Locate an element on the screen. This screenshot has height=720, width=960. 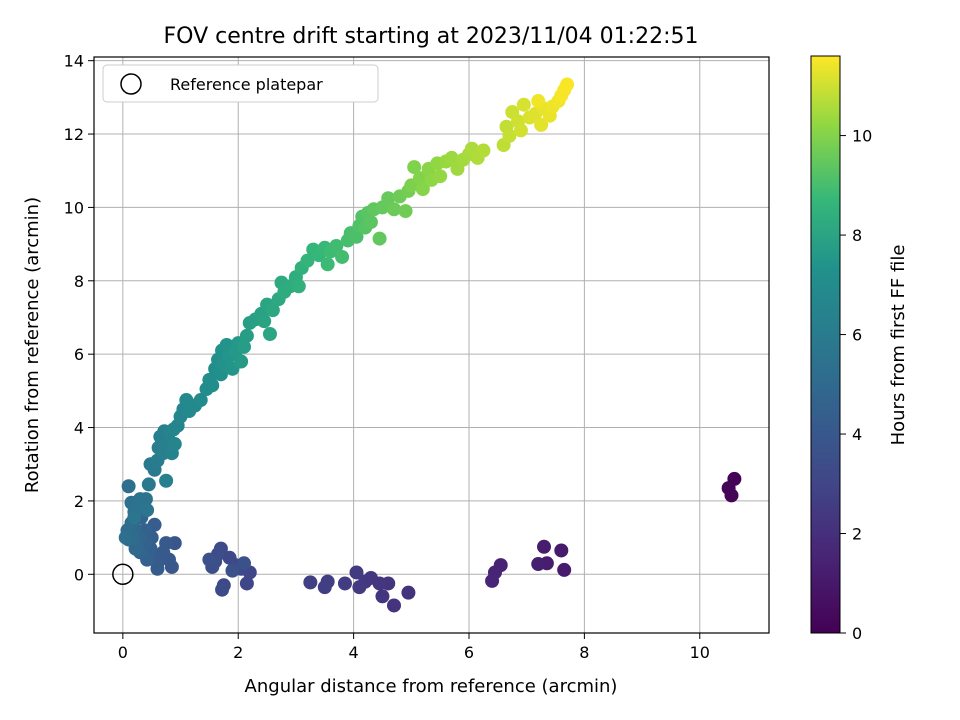
legend-marker is located at coordinates (131, 84).